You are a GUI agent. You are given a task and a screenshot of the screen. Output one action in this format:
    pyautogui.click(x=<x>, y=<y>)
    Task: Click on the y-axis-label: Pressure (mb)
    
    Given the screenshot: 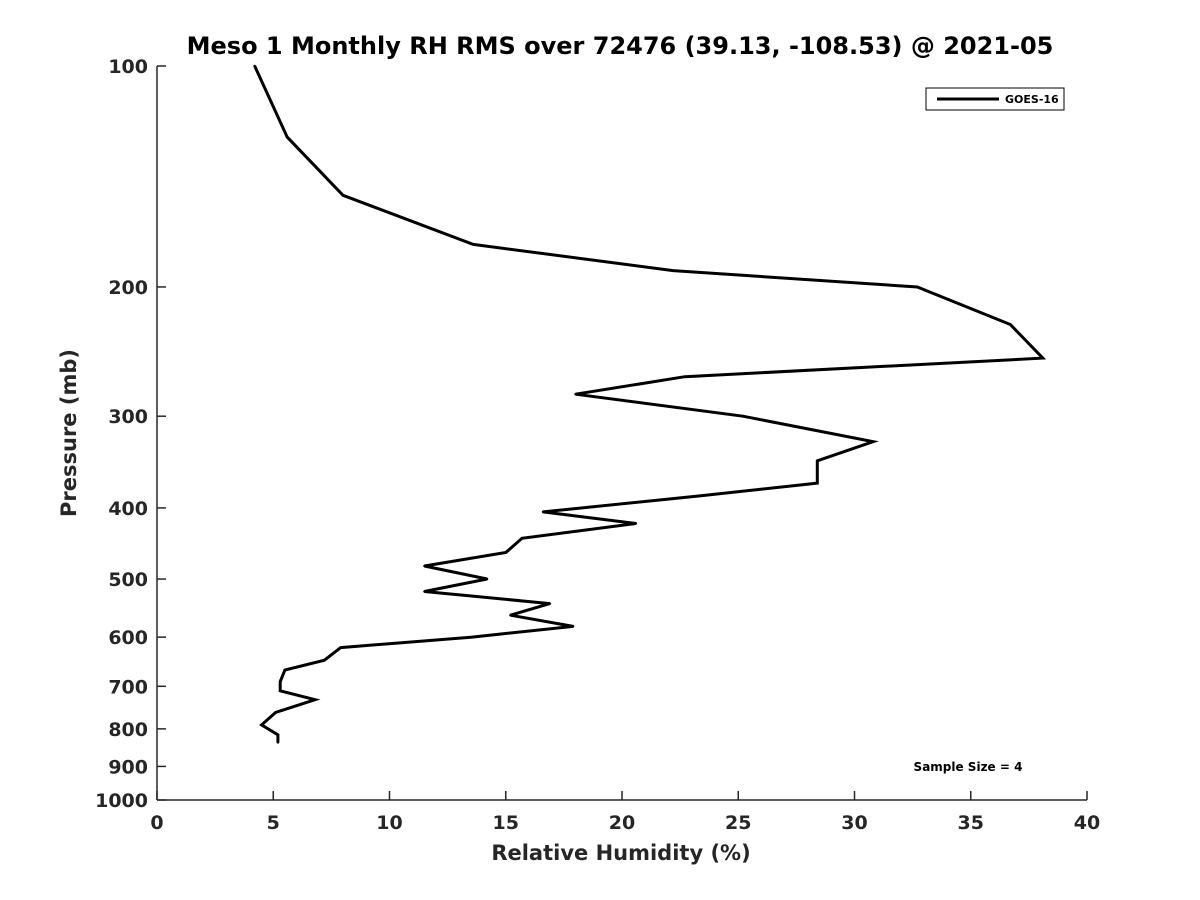 What is the action you would take?
    pyautogui.click(x=69, y=433)
    